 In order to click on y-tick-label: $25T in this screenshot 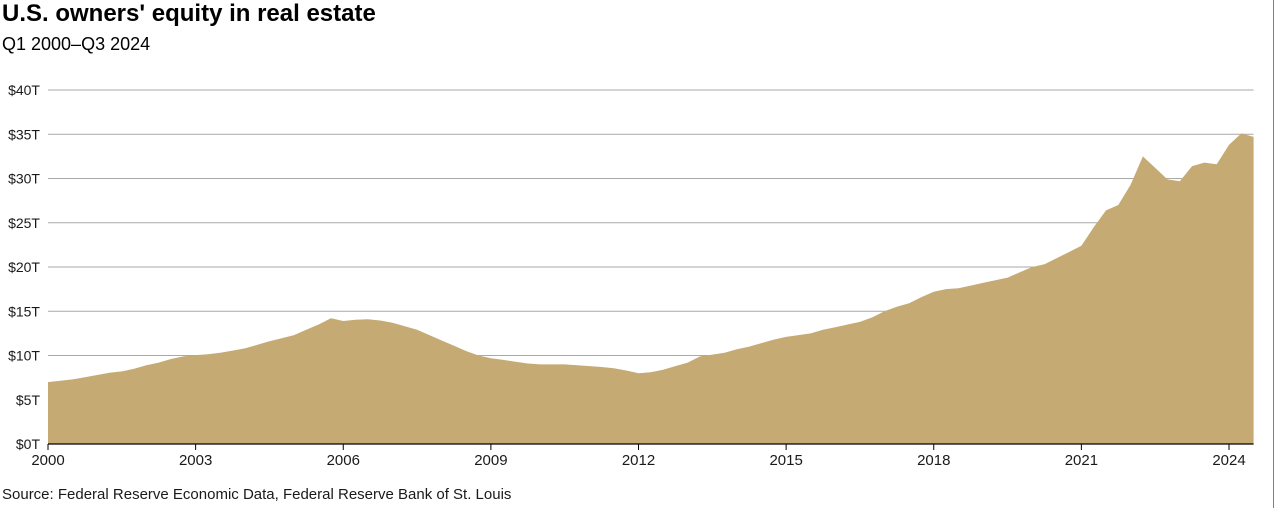, I will do `click(24, 223)`.